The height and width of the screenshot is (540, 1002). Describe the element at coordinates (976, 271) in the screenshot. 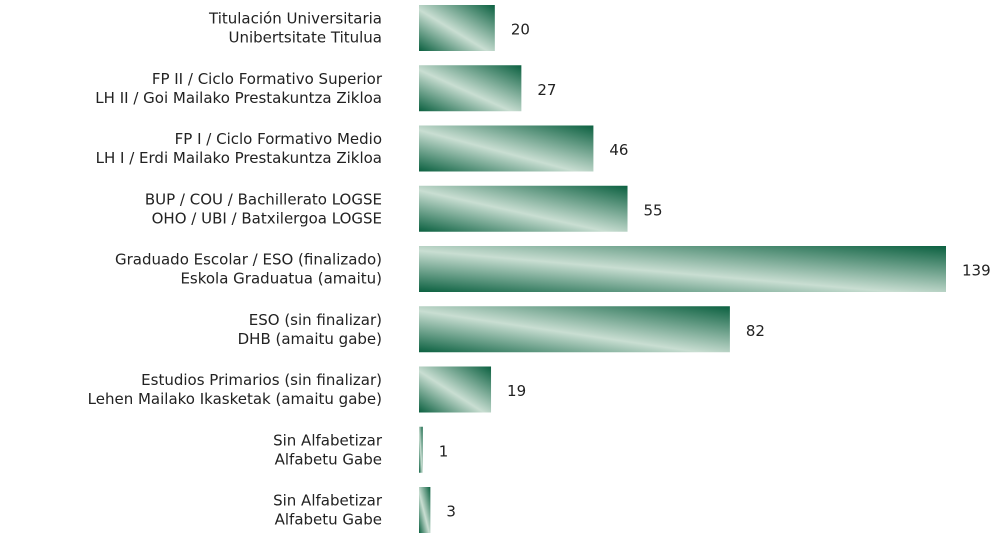

I see `value-label: 139` at that location.